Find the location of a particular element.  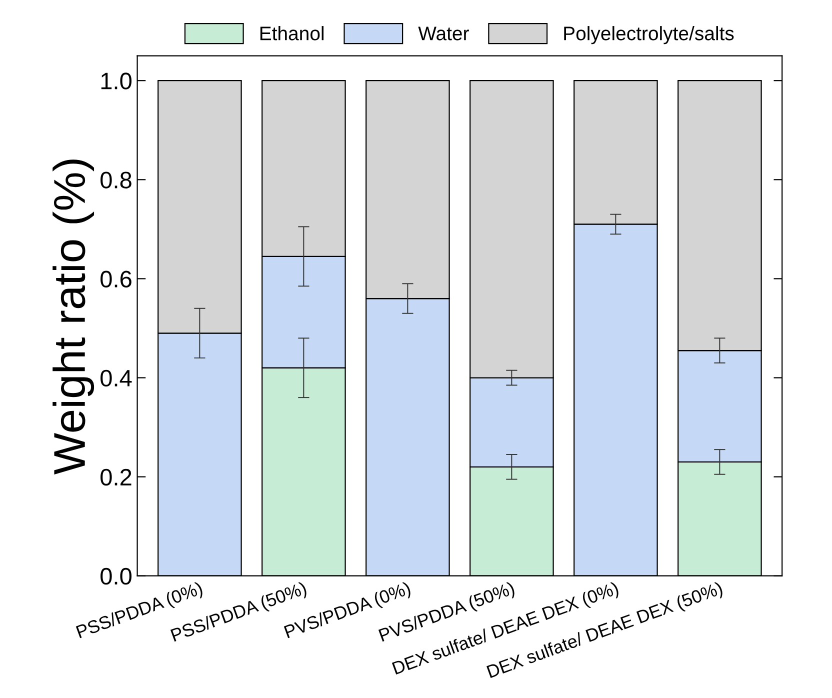

y-tick-label: 0.8 is located at coordinates (116, 180).